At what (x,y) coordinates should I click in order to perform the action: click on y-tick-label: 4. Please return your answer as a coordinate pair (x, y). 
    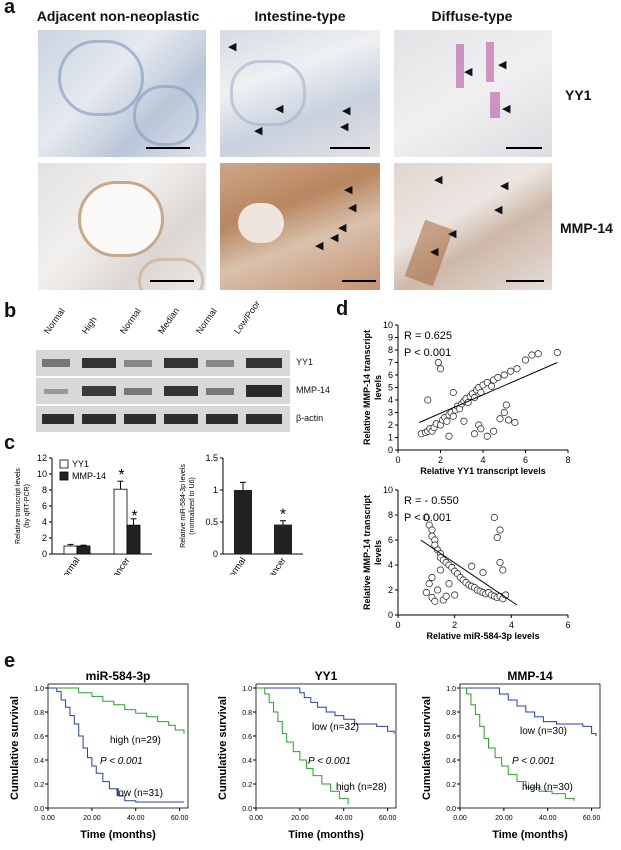
    Looking at the image, I should click on (44, 522).